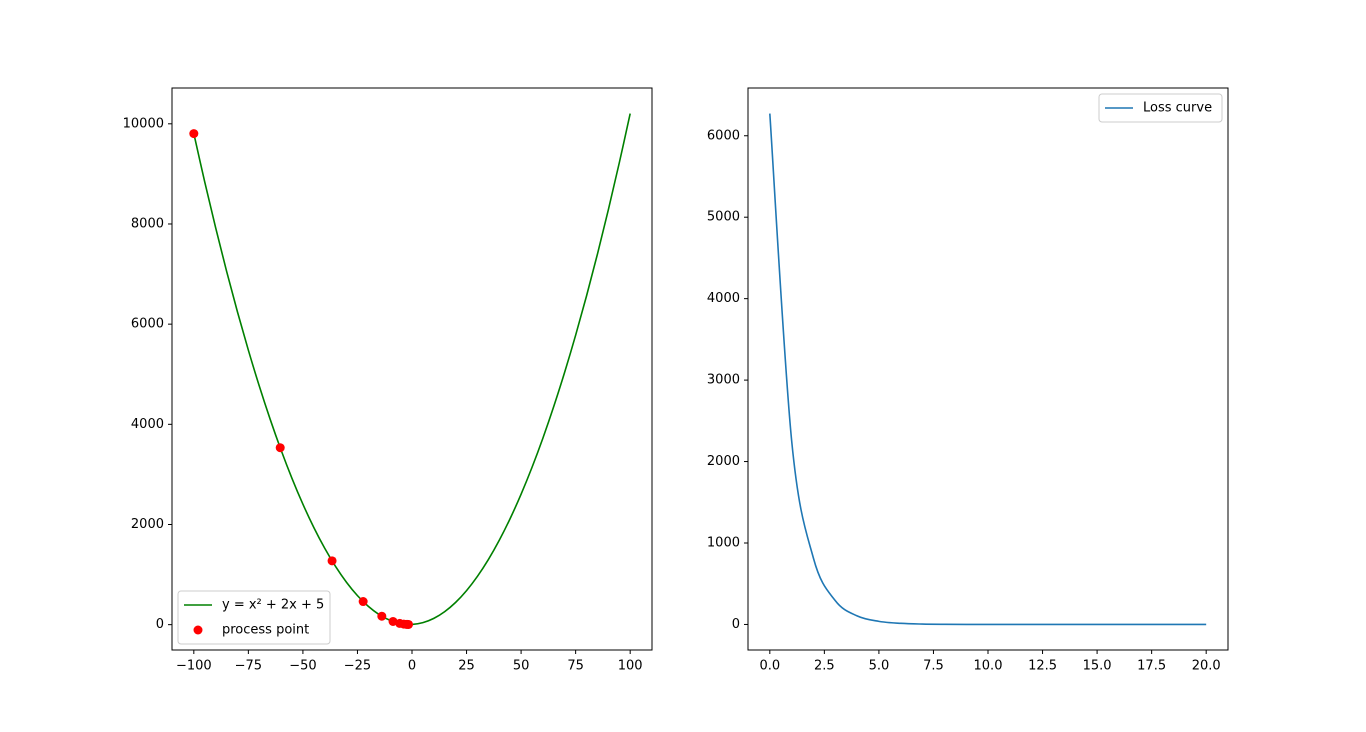 This screenshot has width=1366, height=732. Describe the element at coordinates (1042, 666) in the screenshot. I see `x-tick-label: 12.5` at that location.